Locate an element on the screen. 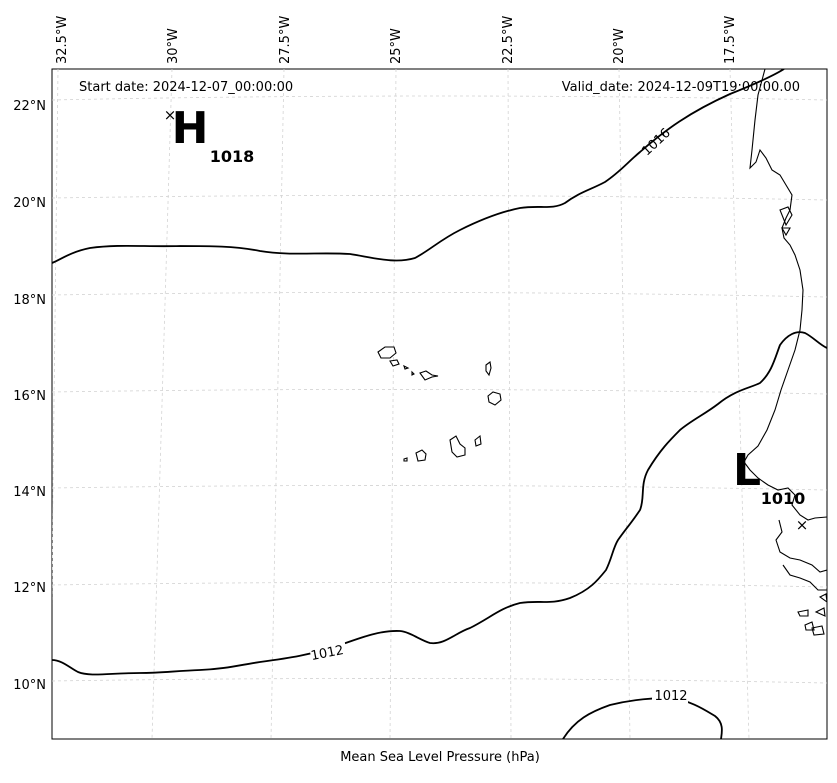  map-caption: Mean Sea Level Pressure (hPa) is located at coordinates (440, 757).